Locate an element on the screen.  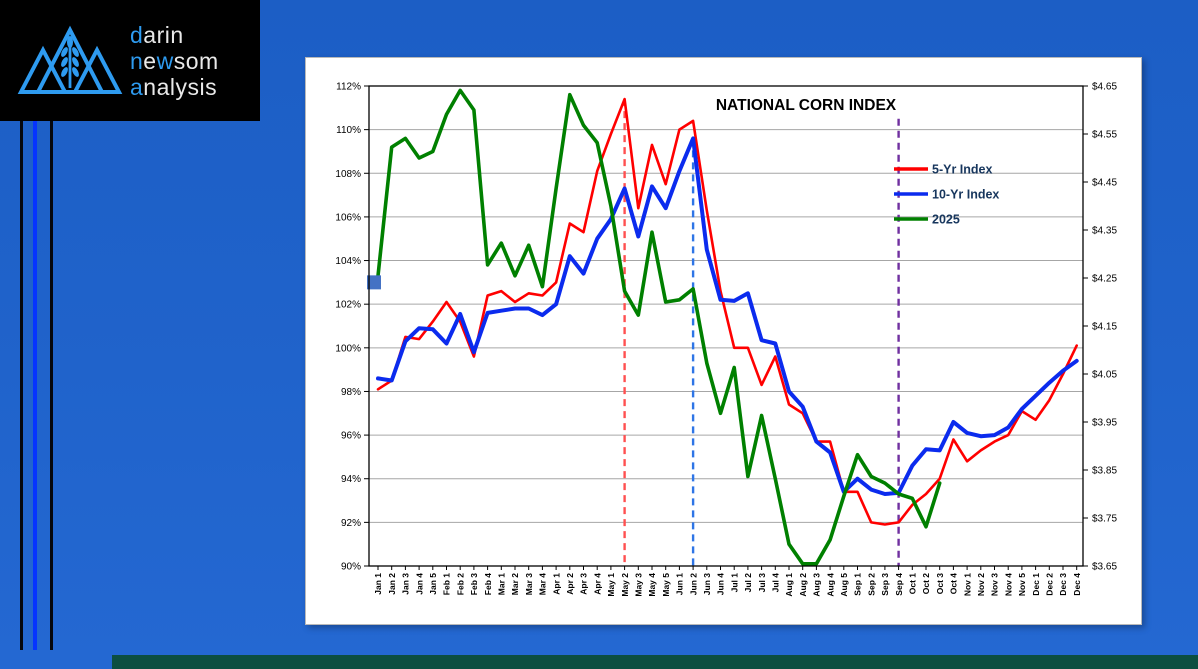
legend-item-10-yr-index: 10-Yr Index is located at coordinates (946, 195).